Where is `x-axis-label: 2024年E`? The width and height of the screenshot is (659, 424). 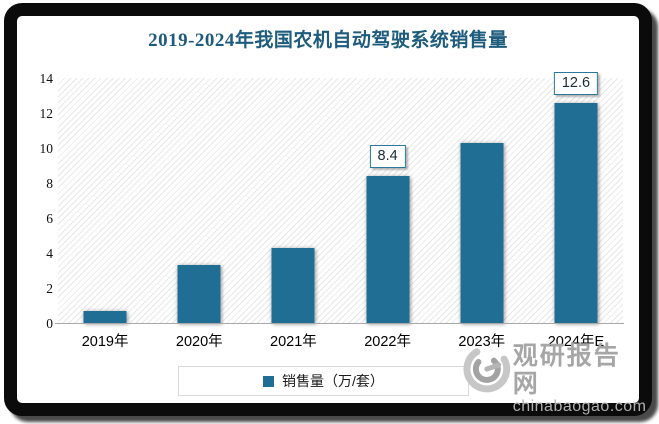 x-axis-label: 2024年E is located at coordinates (576, 342).